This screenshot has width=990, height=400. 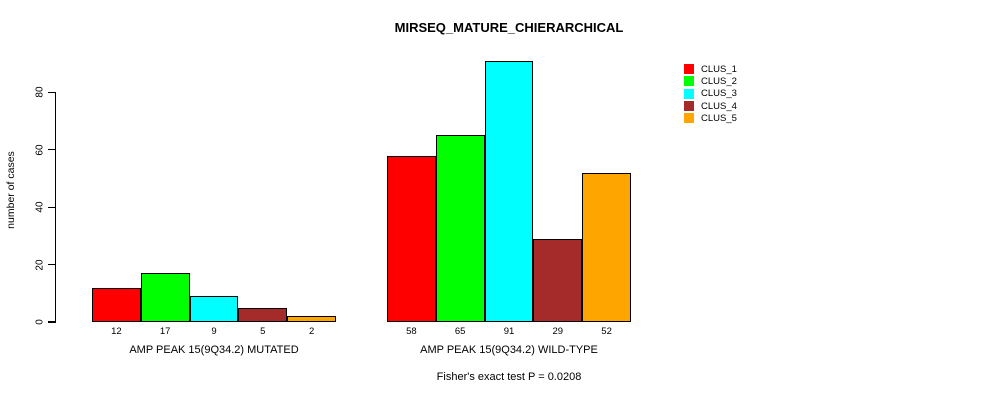 What do you see at coordinates (40, 92) in the screenshot?
I see `y-axis-tick-label: 80` at bounding box center [40, 92].